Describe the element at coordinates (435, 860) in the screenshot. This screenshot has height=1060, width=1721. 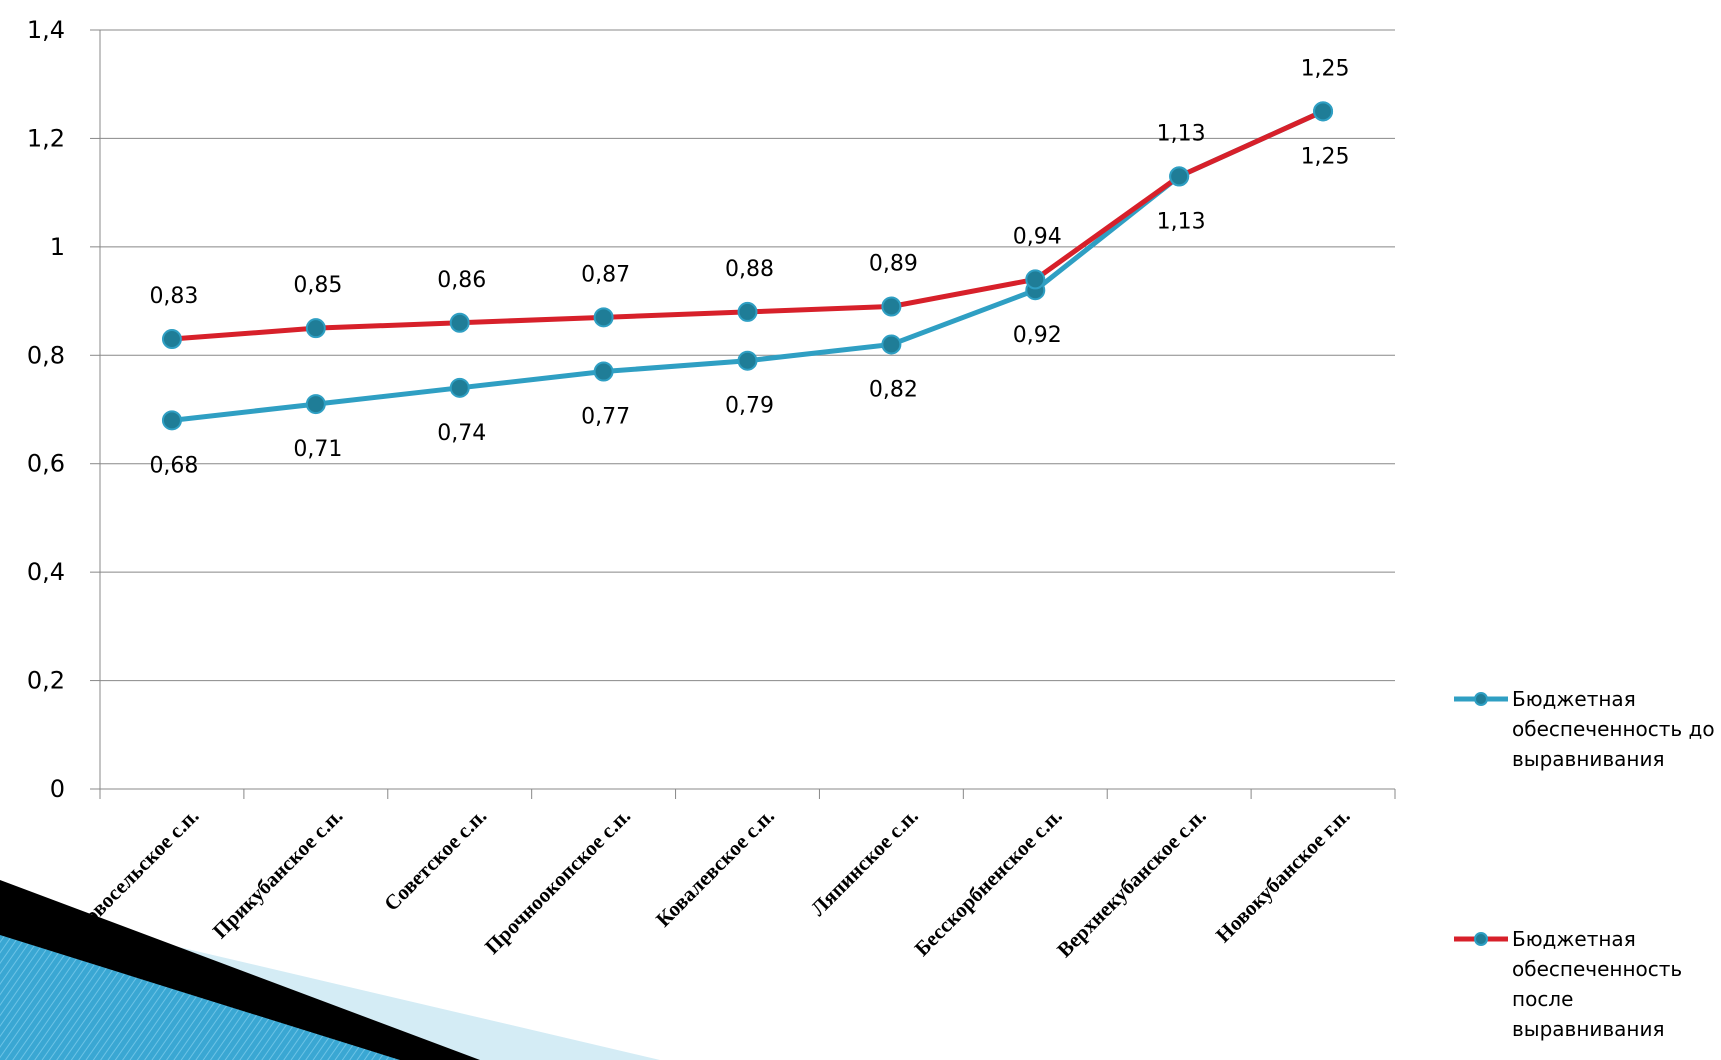
I see `x-tick-label: Советское с.п.` at that location.